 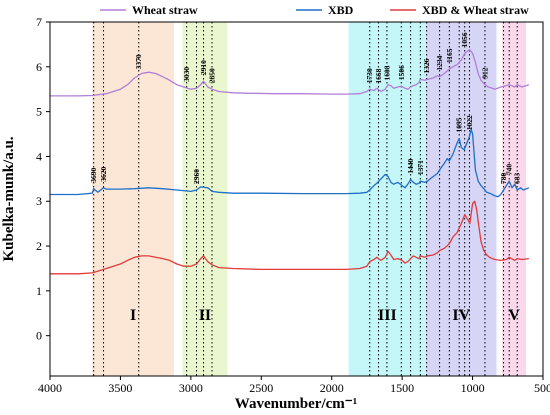 What do you see at coordinates (39, 156) in the screenshot?
I see `y-tick-label: 4` at bounding box center [39, 156].